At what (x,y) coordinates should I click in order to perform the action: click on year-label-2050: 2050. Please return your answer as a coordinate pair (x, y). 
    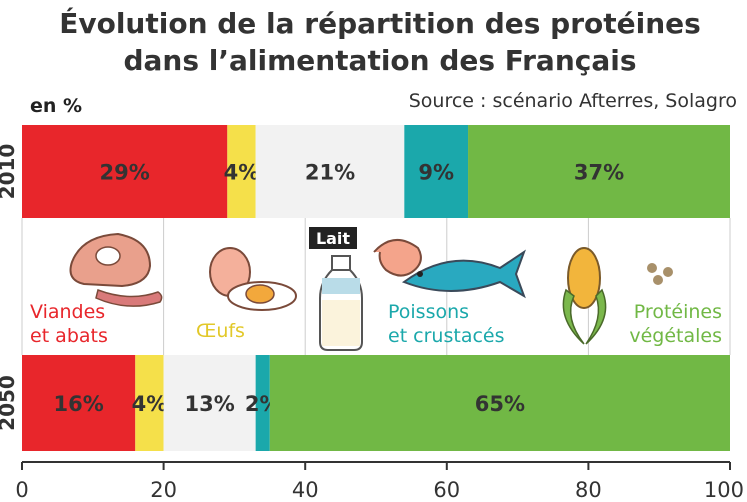
    Looking at the image, I should click on (9, 403).